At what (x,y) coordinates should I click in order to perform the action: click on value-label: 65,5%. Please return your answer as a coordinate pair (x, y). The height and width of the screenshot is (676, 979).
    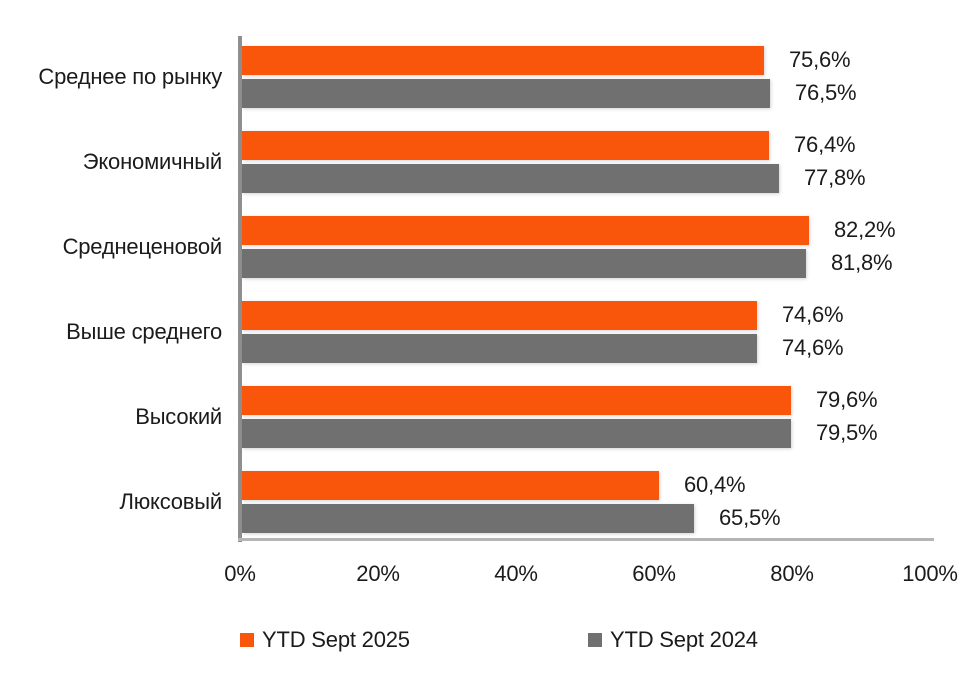
    Looking at the image, I should click on (750, 517).